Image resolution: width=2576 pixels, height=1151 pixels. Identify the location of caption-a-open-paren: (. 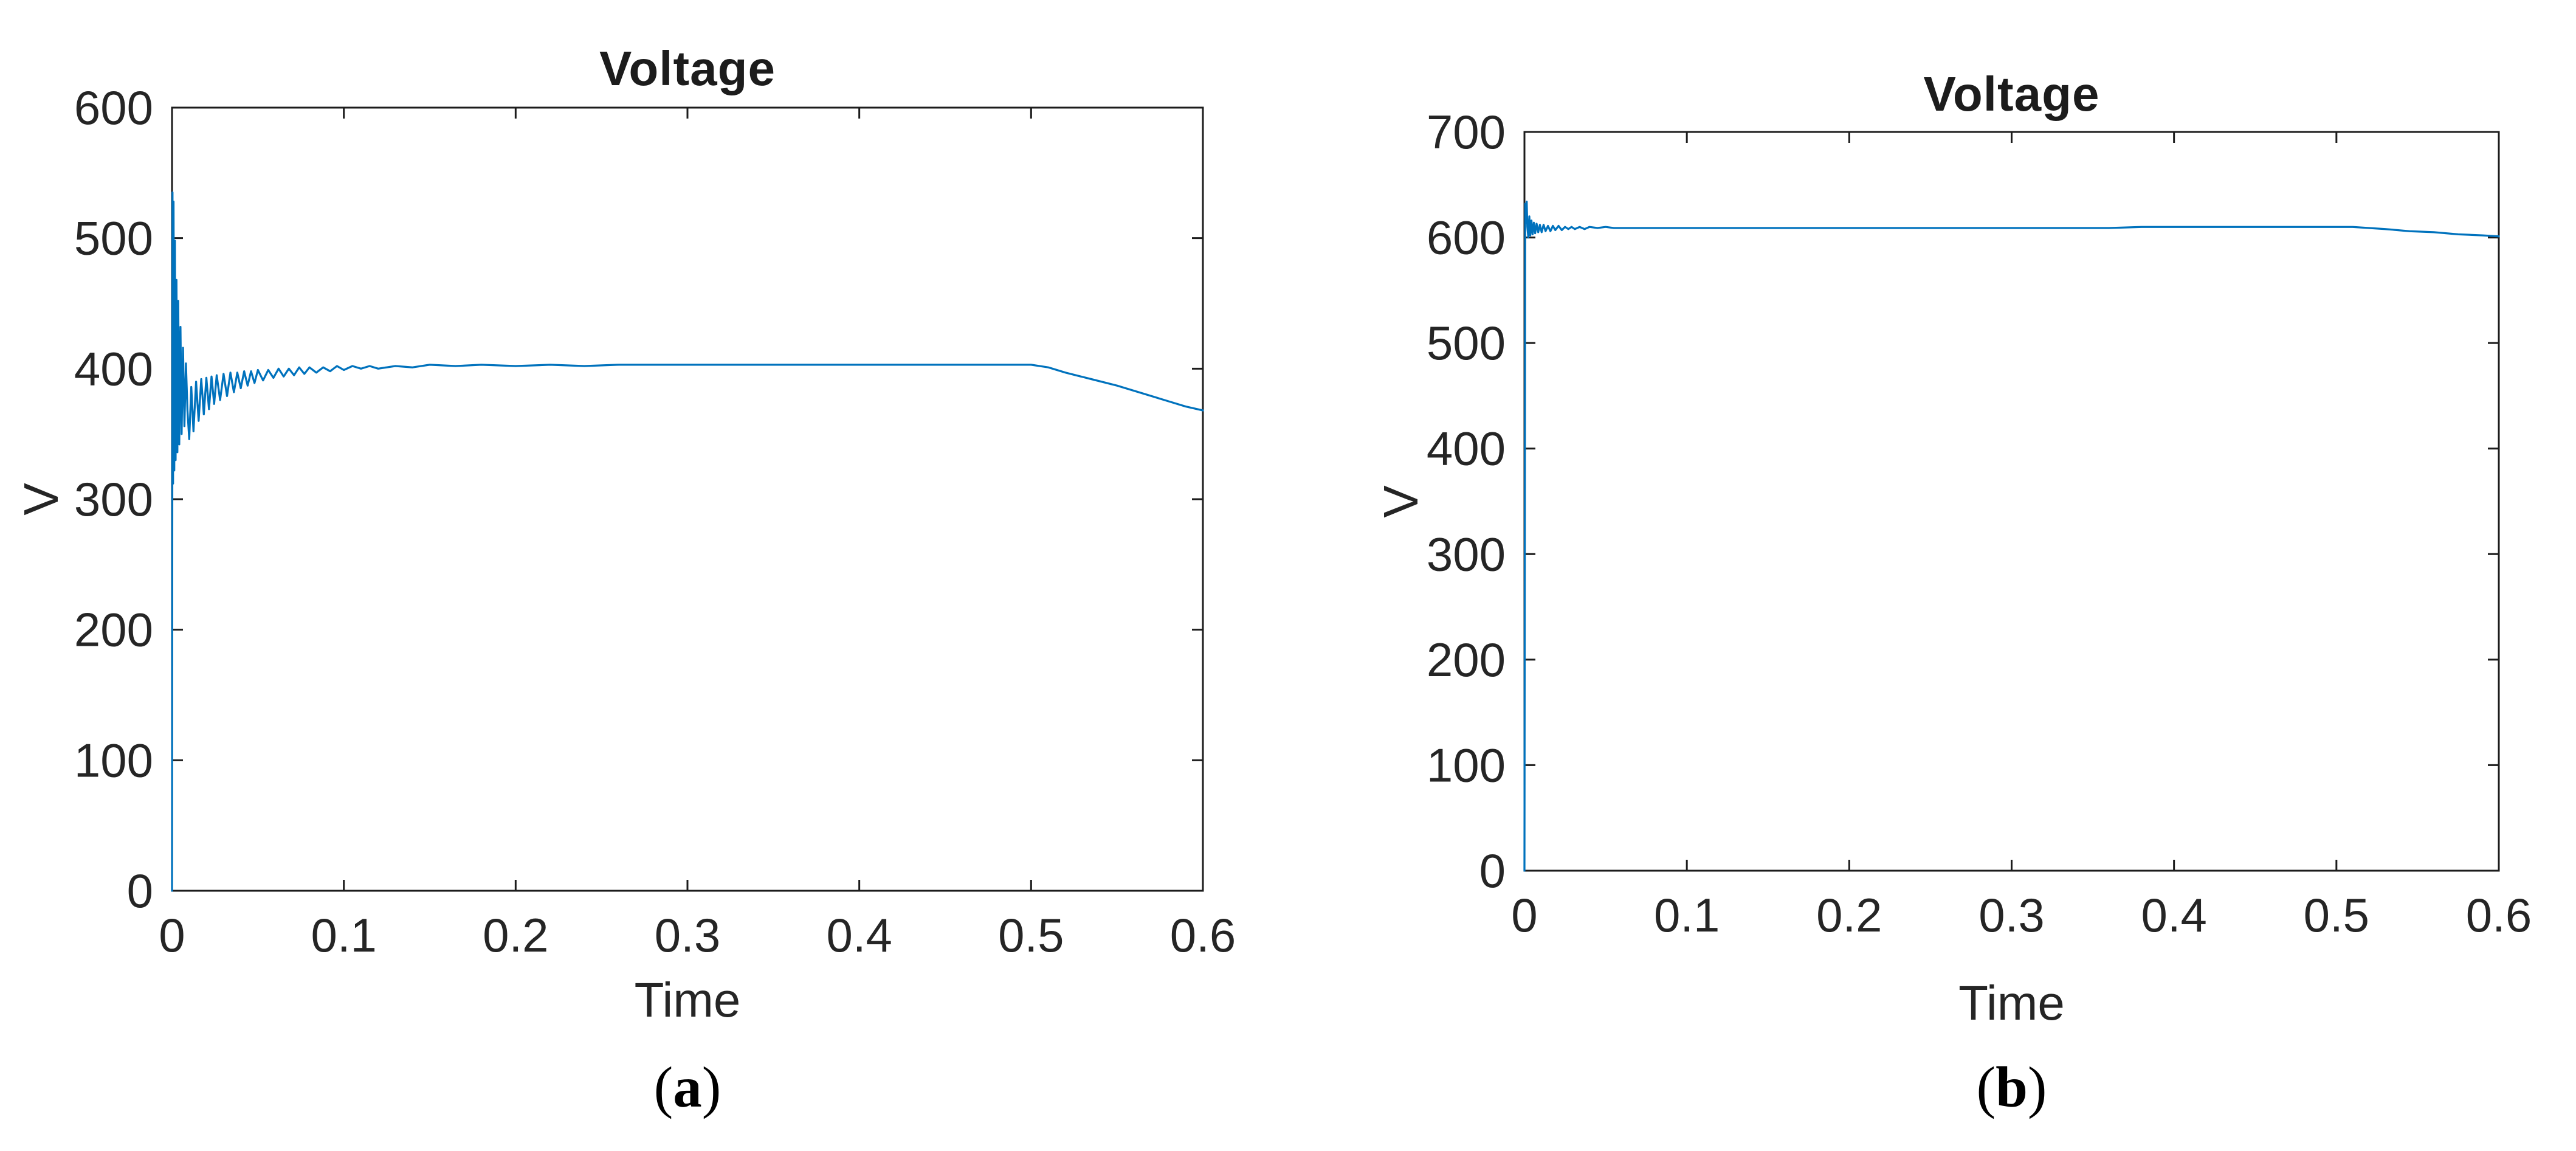
(663, 1087).